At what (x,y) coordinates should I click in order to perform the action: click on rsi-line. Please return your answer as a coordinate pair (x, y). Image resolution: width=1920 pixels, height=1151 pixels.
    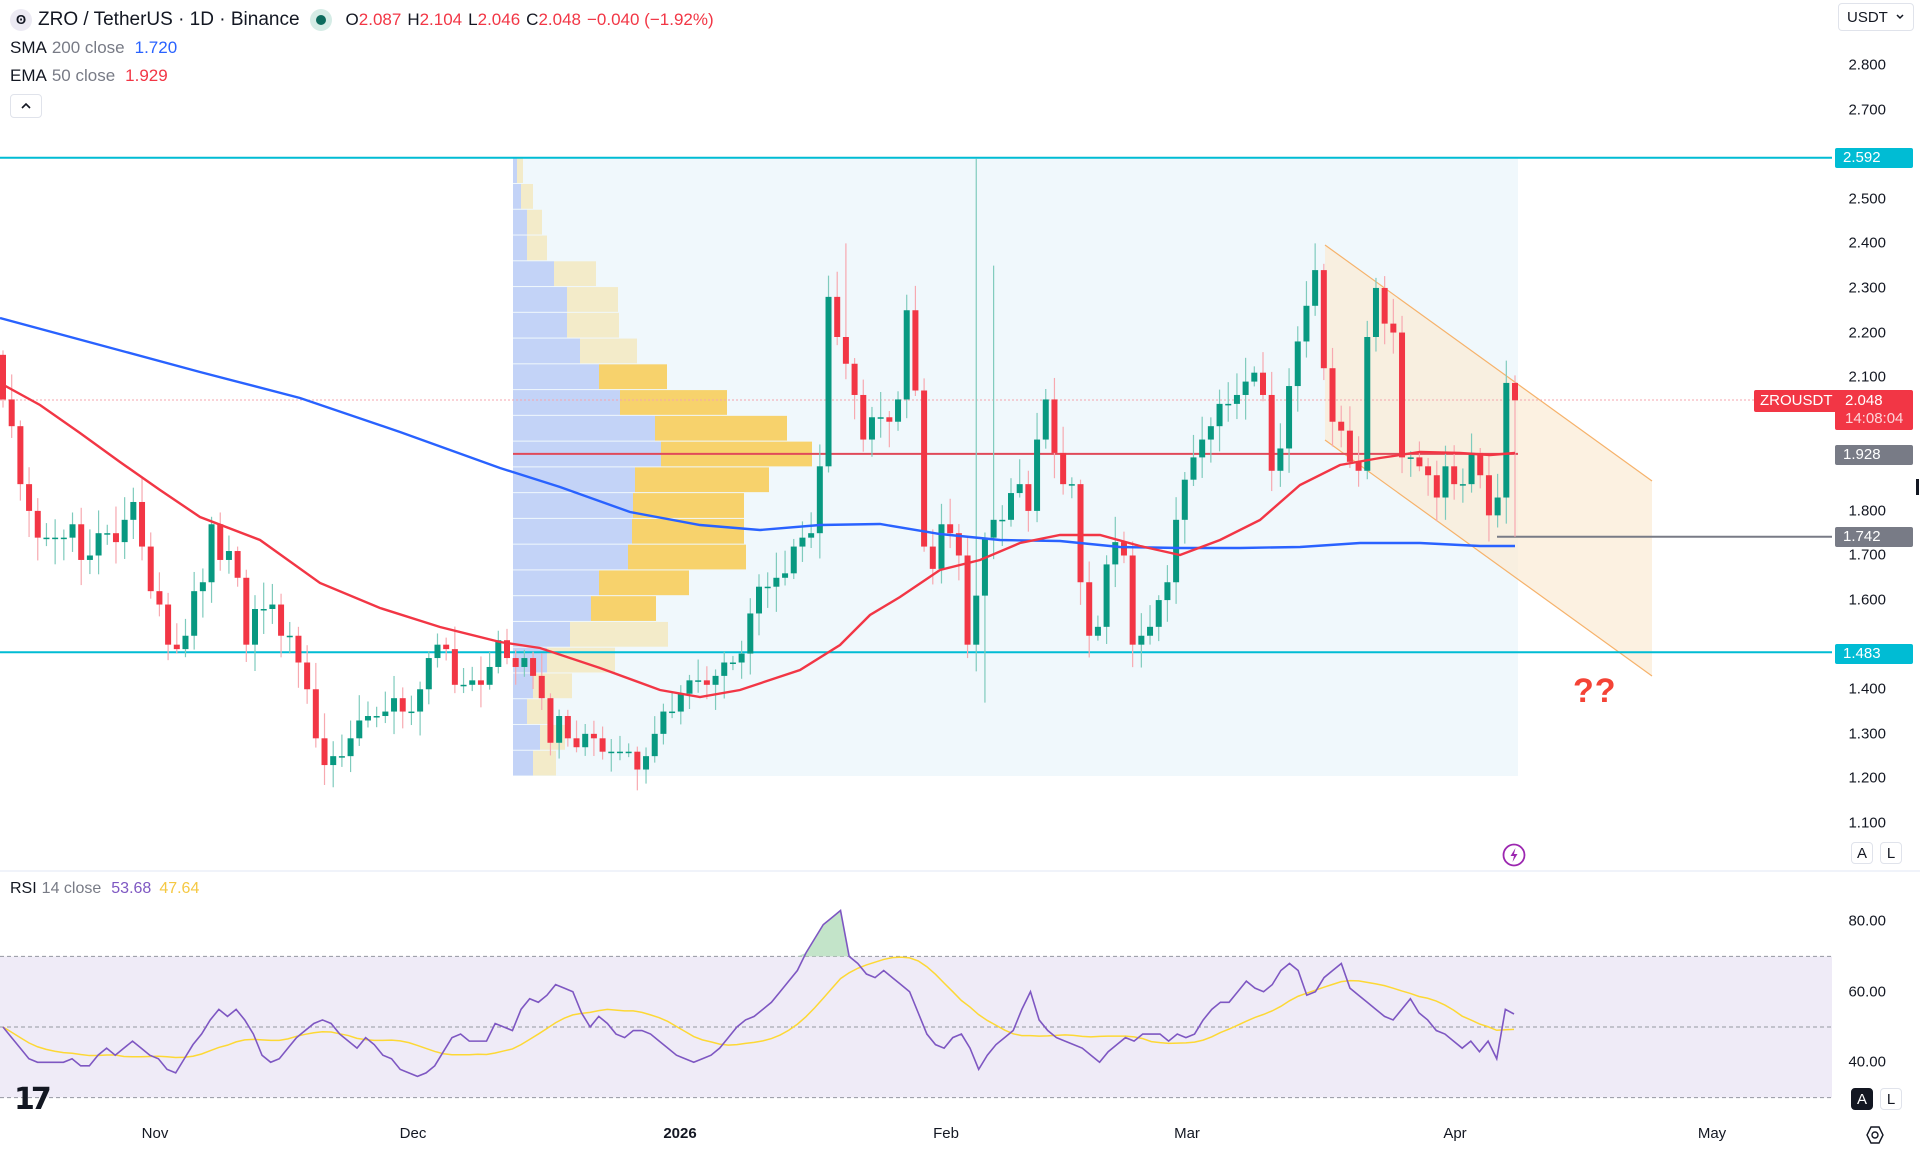
    Looking at the image, I should click on (758, 993).